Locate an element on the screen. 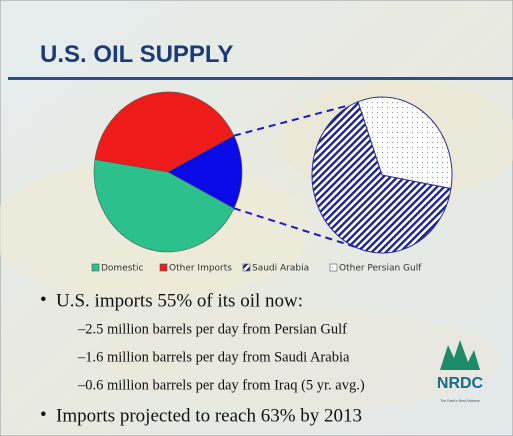  legend-label: Saudi Arabia is located at coordinates (280, 269).